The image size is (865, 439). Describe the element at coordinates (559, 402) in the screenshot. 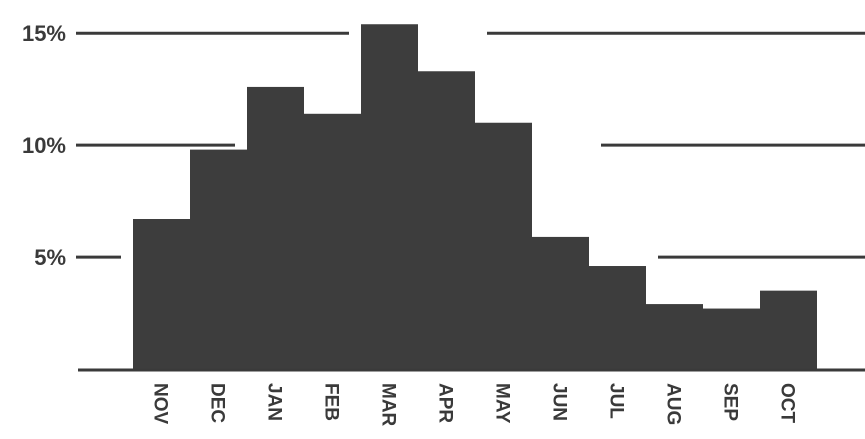

I see `category-label-jun: JUN` at that location.